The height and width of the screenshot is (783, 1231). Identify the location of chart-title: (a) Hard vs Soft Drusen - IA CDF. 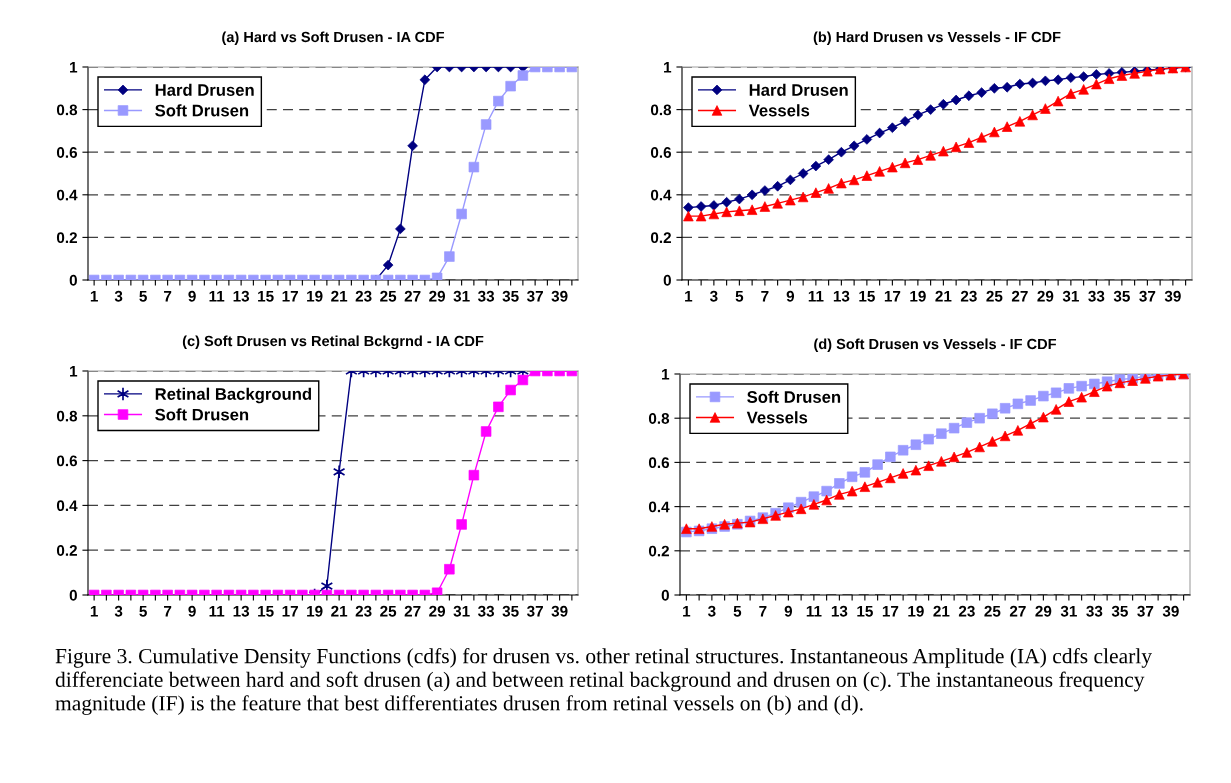
(333, 38).